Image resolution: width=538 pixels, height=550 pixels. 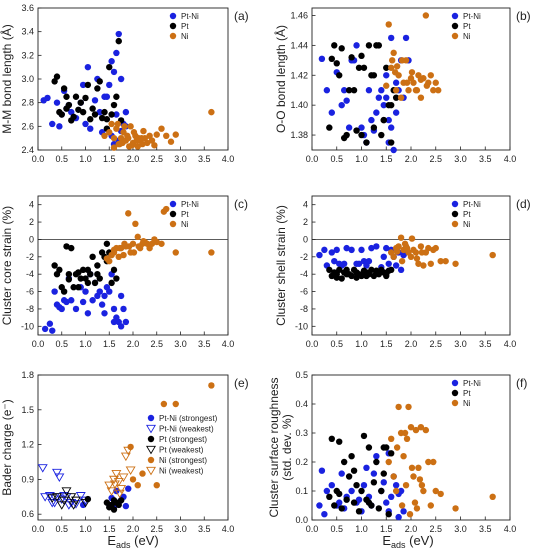 I want to click on y-tick-label: 1.2, so click(x=27, y=445).